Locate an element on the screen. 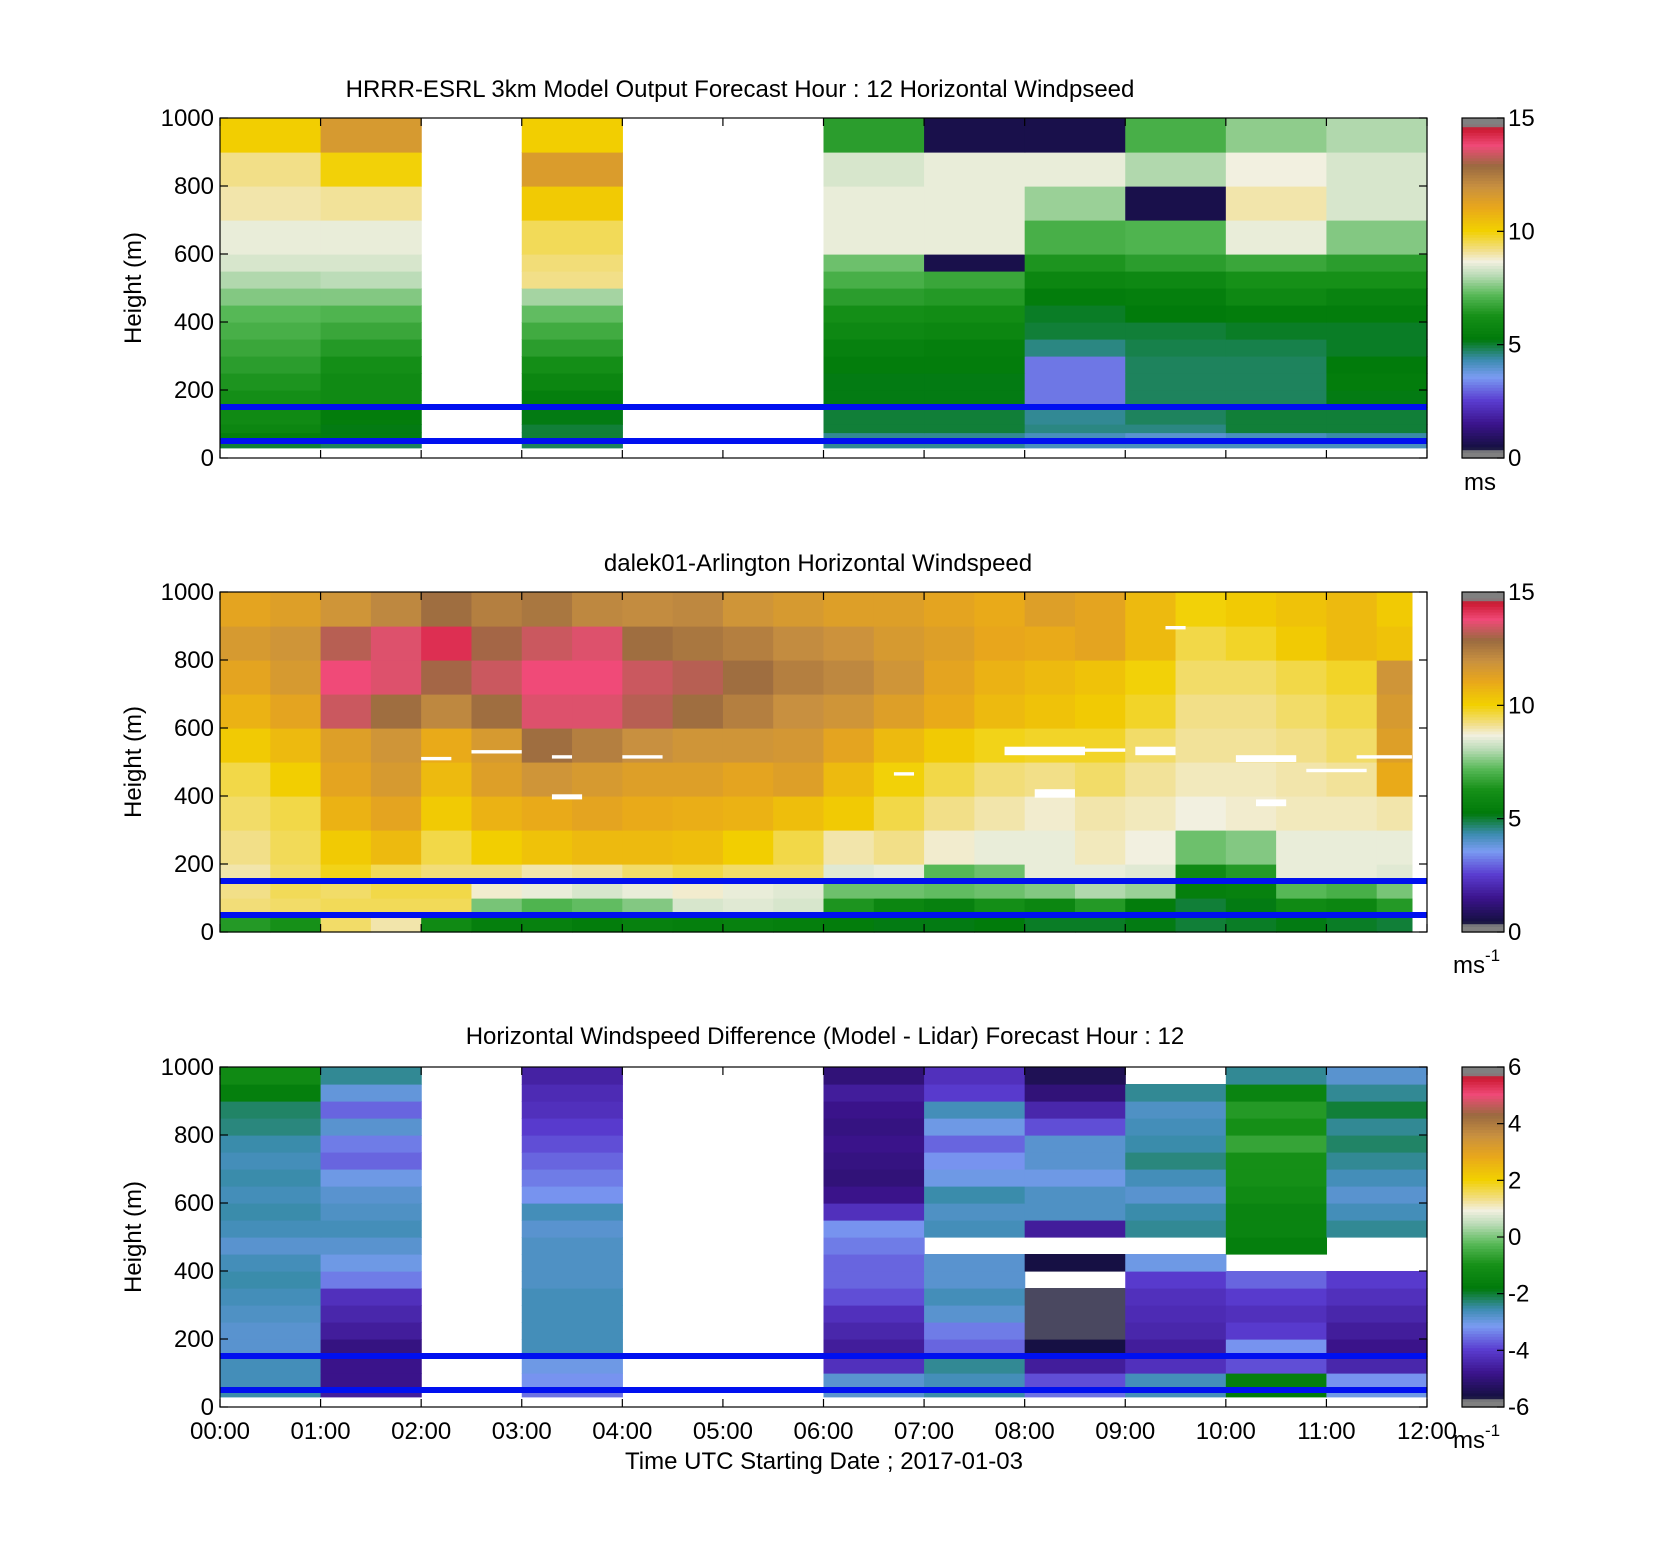 This screenshot has height=1561, width=1680. colorbar-tick-label: -6 is located at coordinates (1518, 1407).